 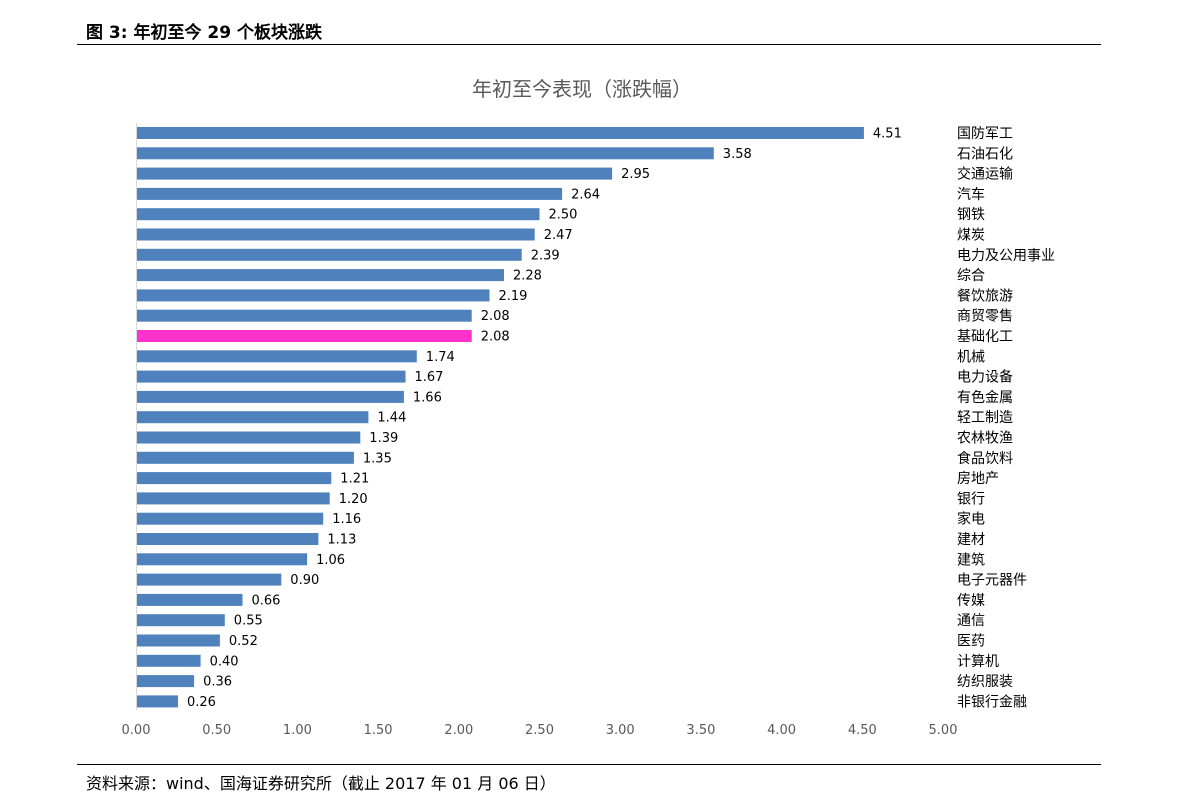 I want to click on top-rule, so click(x=589, y=44).